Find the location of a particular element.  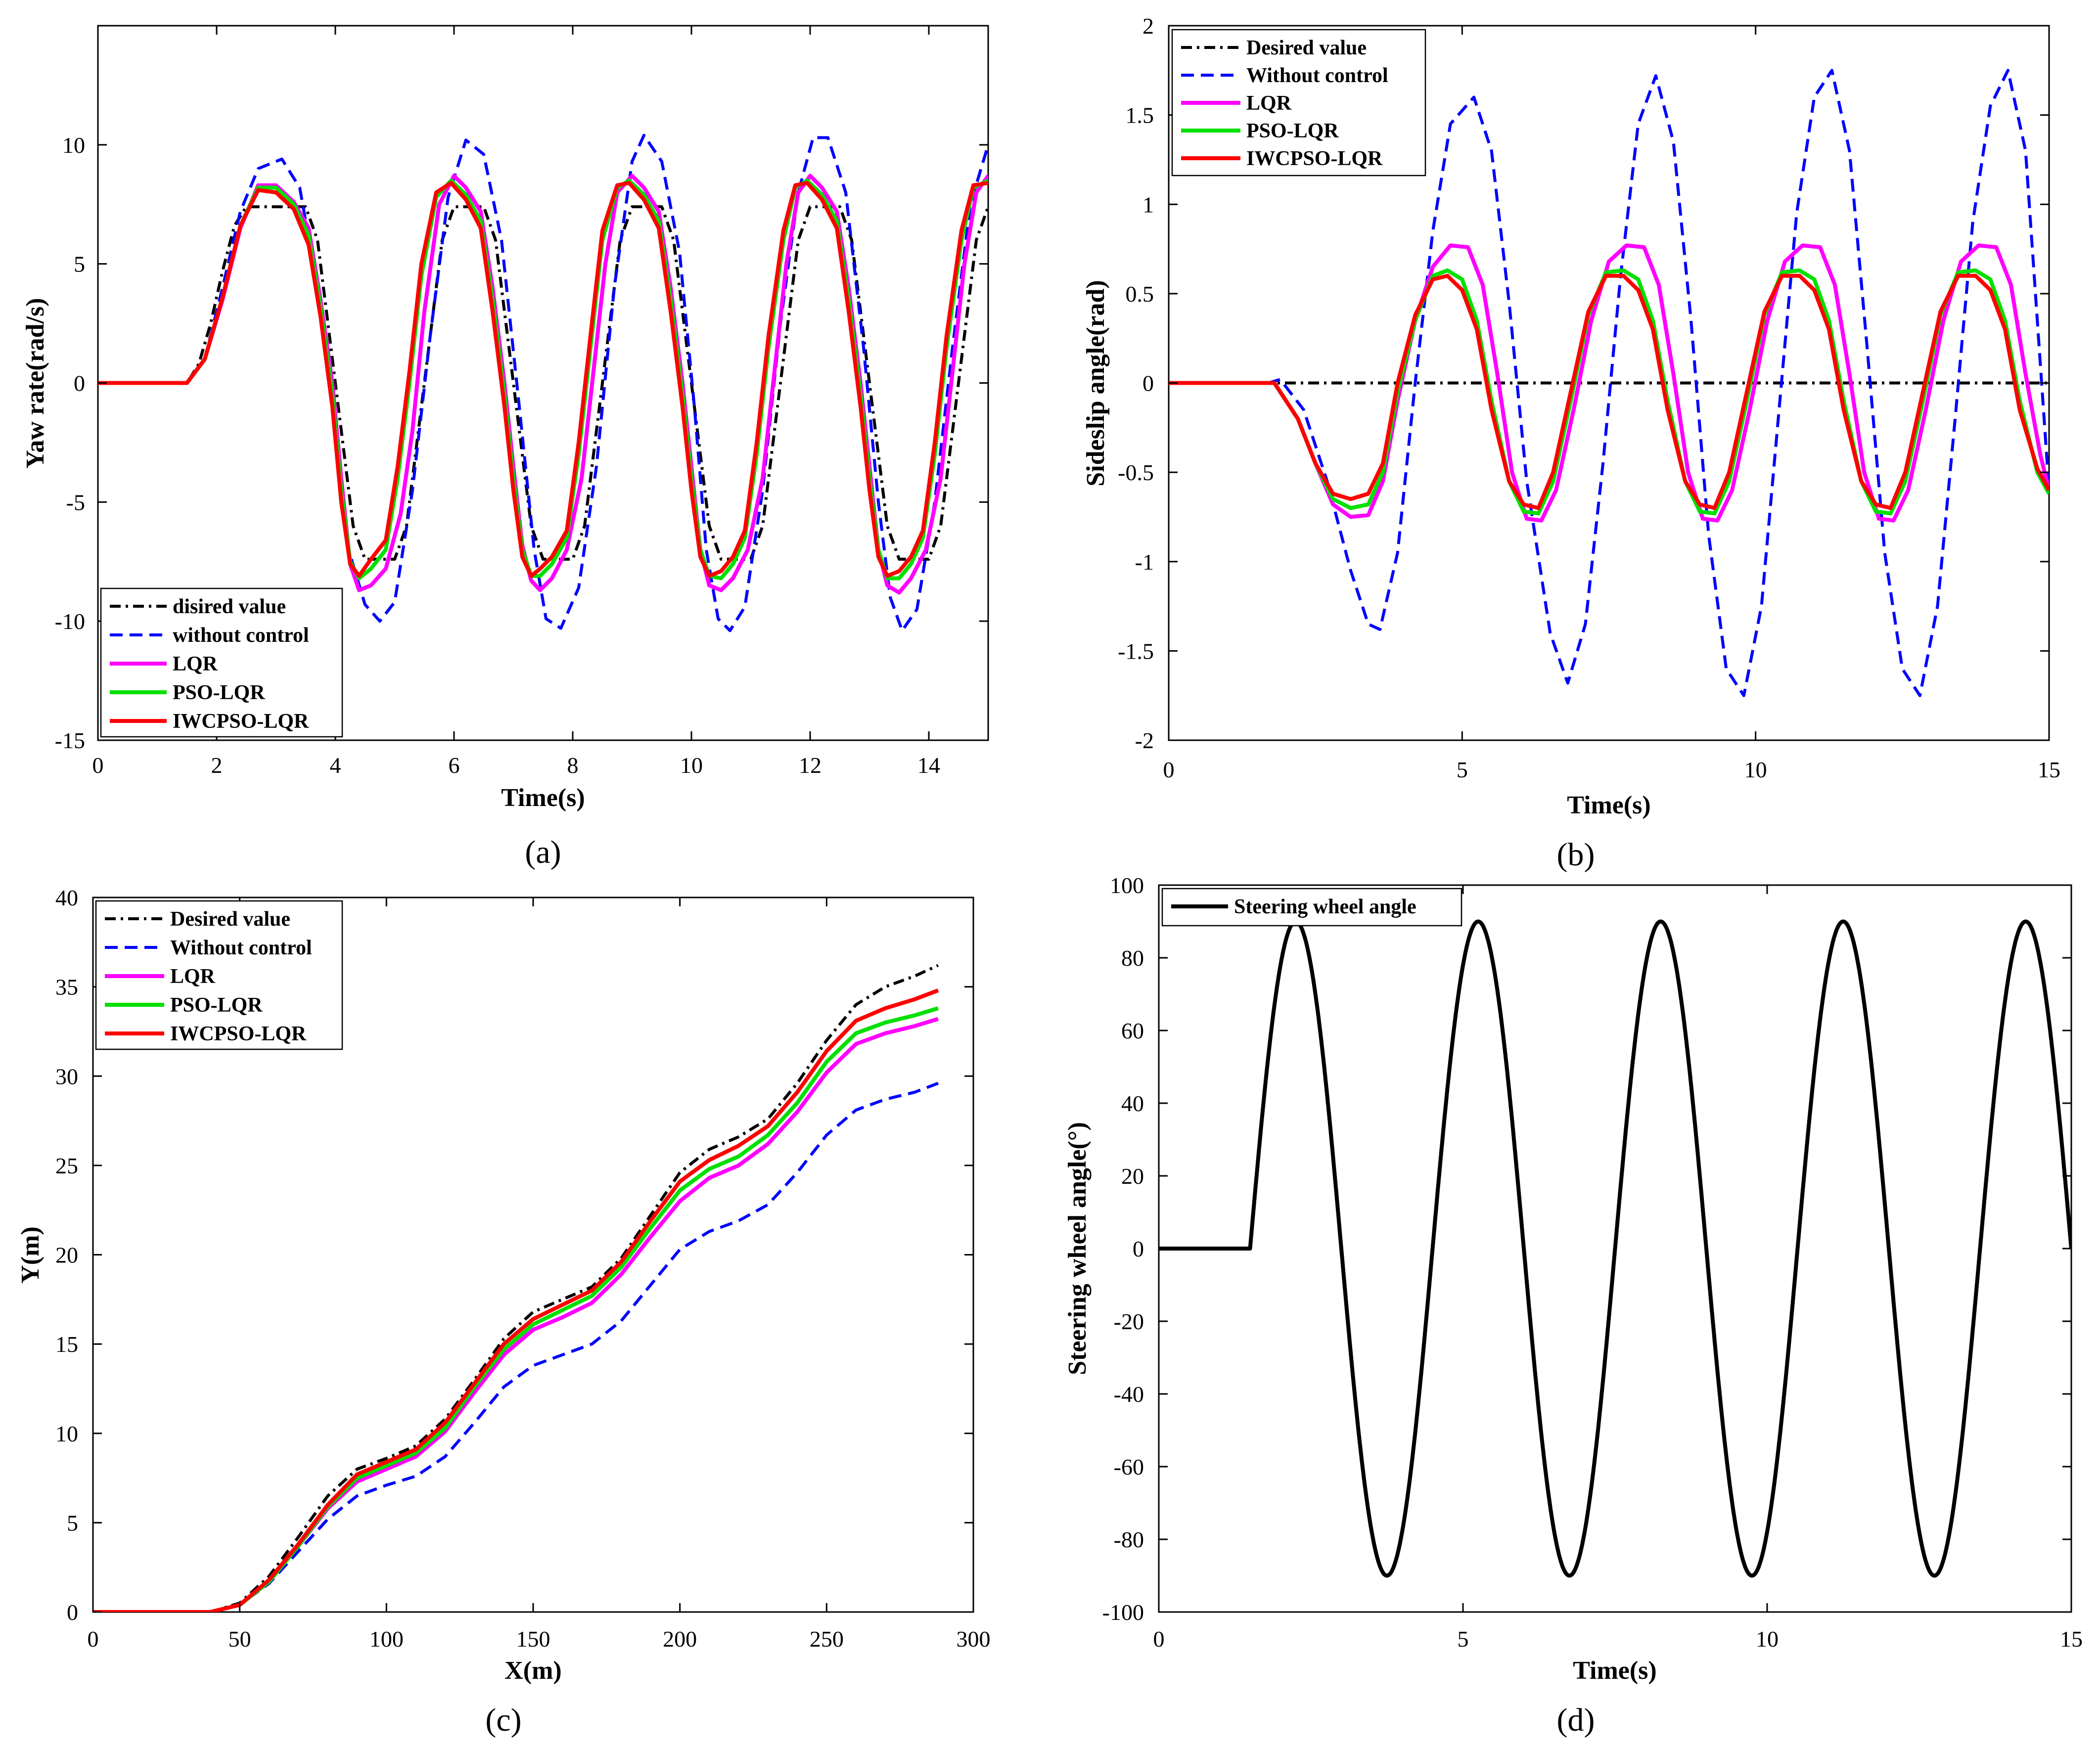

plot-a-ytick-label: -15 is located at coordinates (70, 740).